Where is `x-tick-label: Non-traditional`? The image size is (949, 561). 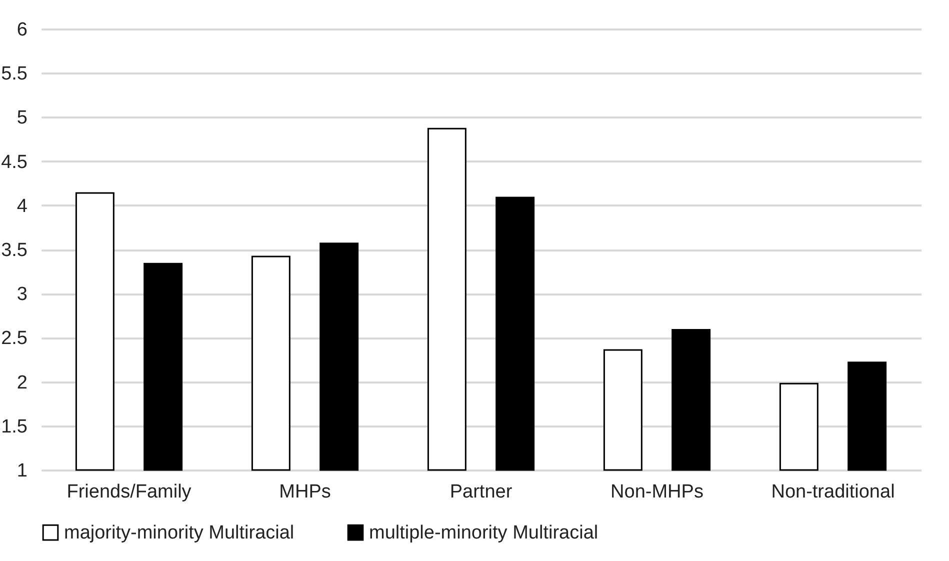
x-tick-label: Non-traditional is located at coordinates (833, 492).